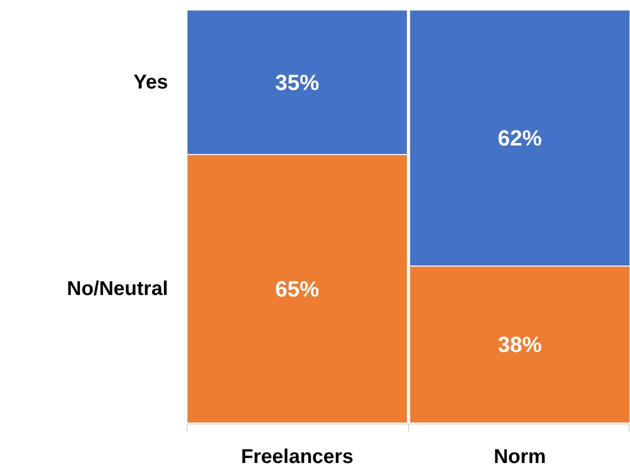 This screenshot has width=630, height=475. Describe the element at coordinates (117, 289) in the screenshot. I see `series-label: No/Neutral` at that location.